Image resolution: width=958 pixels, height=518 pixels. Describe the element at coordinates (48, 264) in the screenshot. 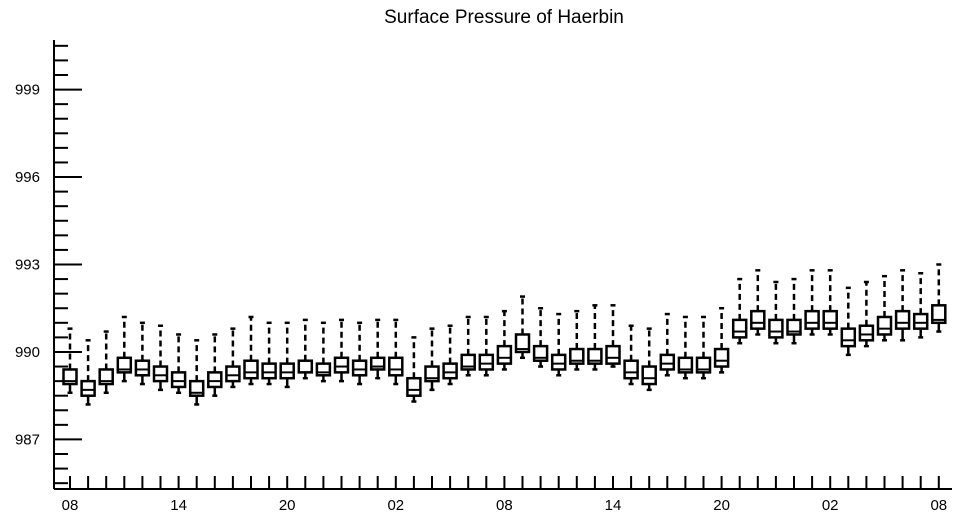

I see `y-ticks: 987 990 993 996 999` at that location.